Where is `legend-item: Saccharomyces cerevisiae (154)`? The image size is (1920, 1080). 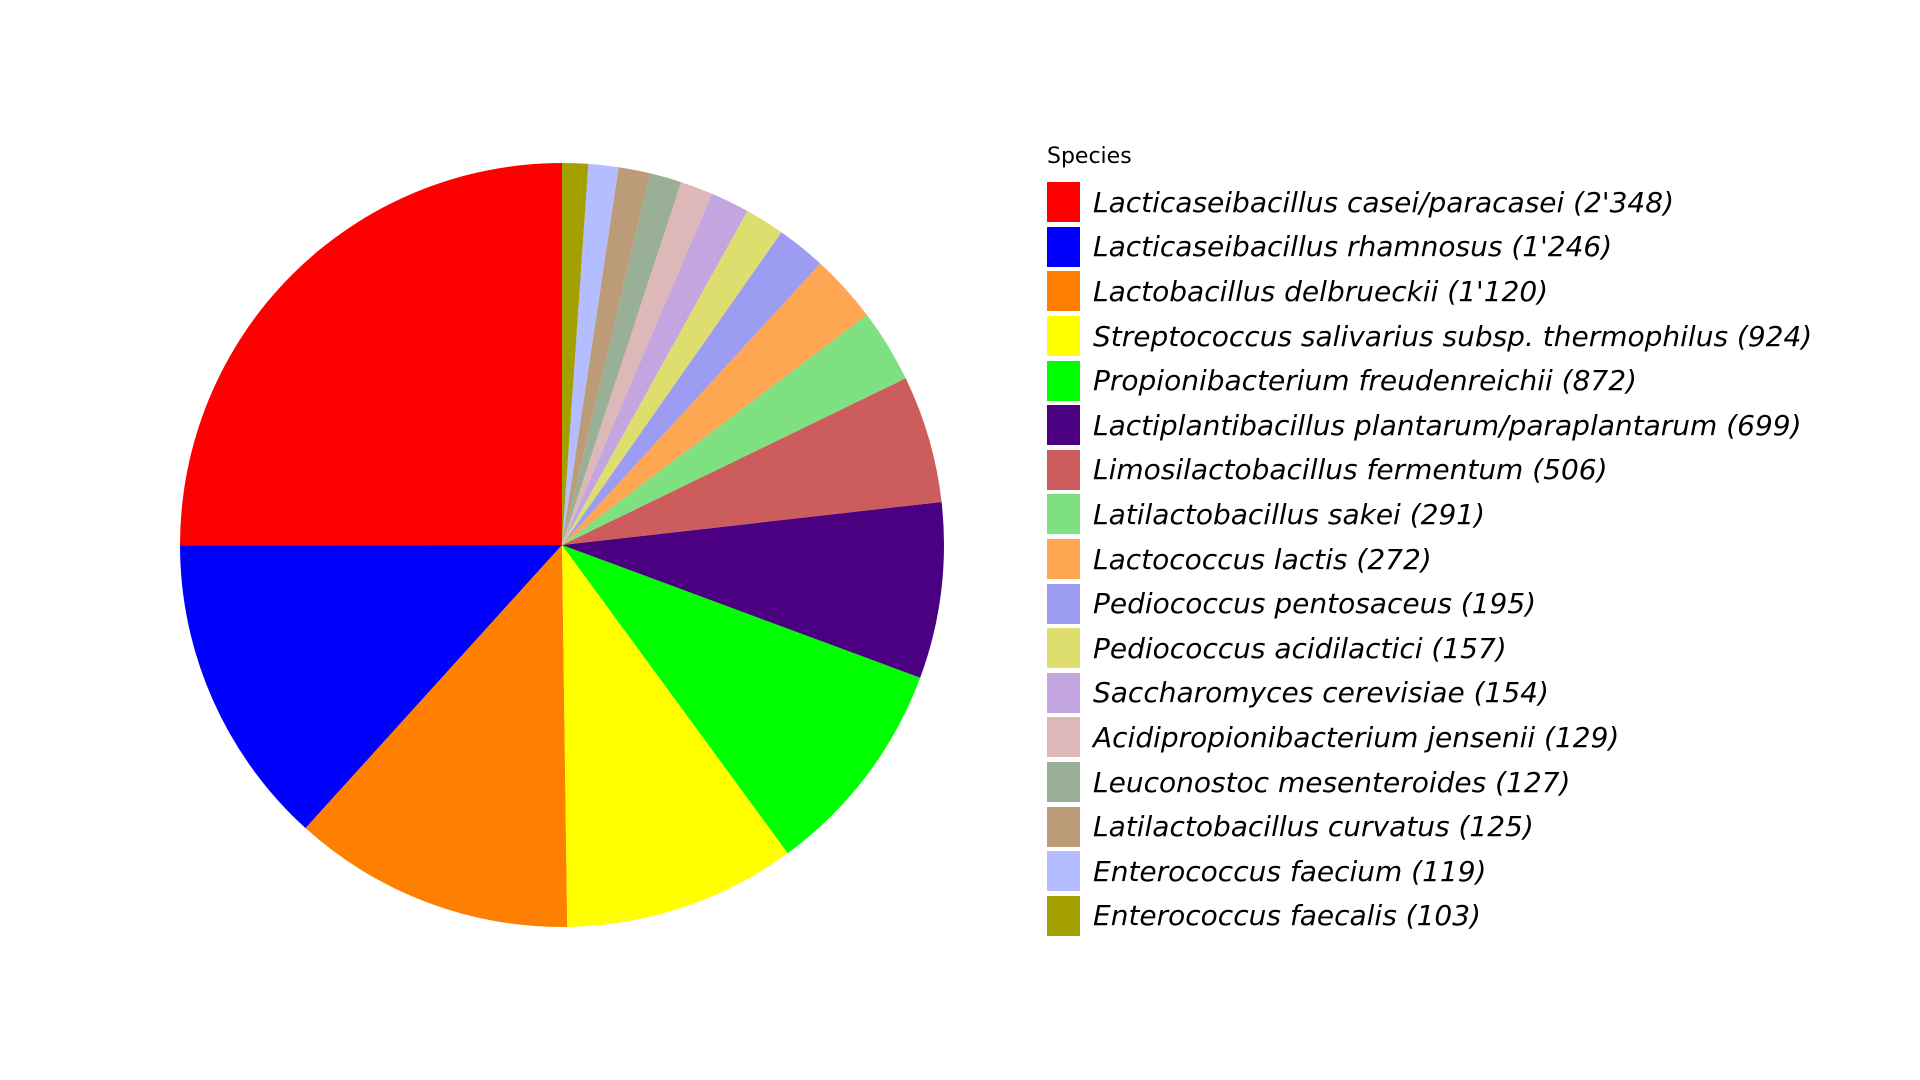
legend-item: Saccharomyces cerevisiae (154) is located at coordinates (1429, 693).